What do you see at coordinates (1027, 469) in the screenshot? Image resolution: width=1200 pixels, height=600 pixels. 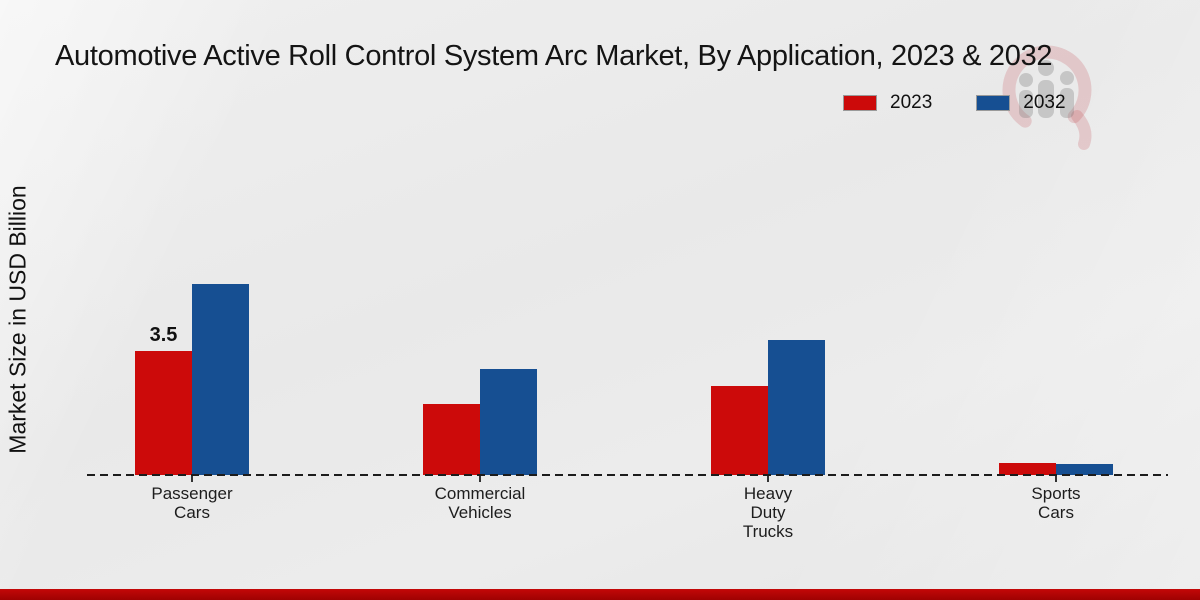 I see `bar-2023-sports-cars` at bounding box center [1027, 469].